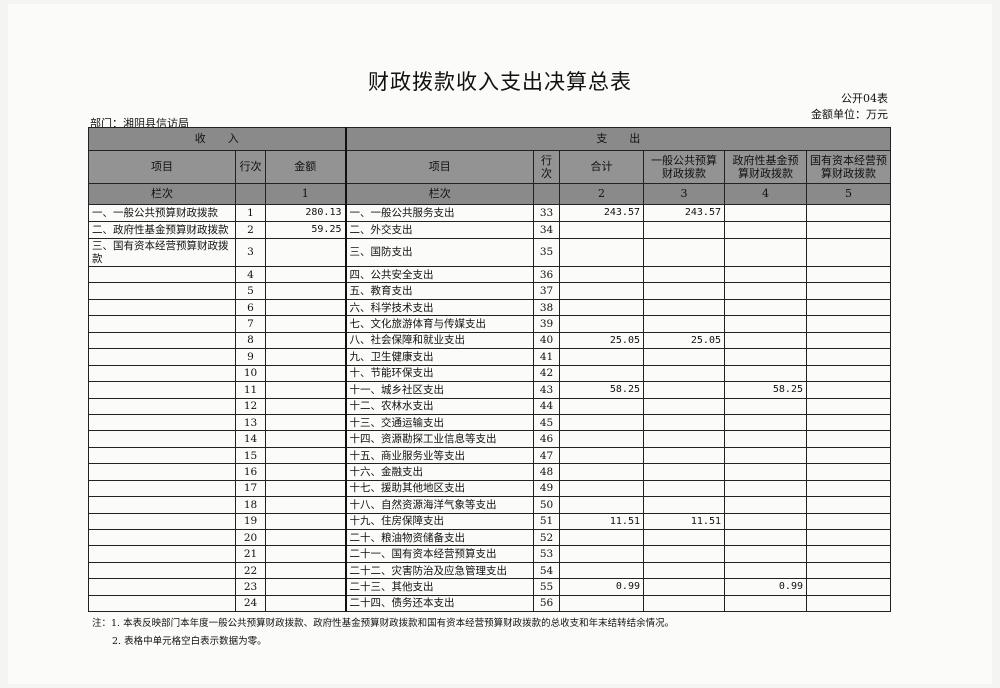 This screenshot has height=688, width=1000. Describe the element at coordinates (305, 167) in the screenshot. I see `col-amount: 金额` at that location.